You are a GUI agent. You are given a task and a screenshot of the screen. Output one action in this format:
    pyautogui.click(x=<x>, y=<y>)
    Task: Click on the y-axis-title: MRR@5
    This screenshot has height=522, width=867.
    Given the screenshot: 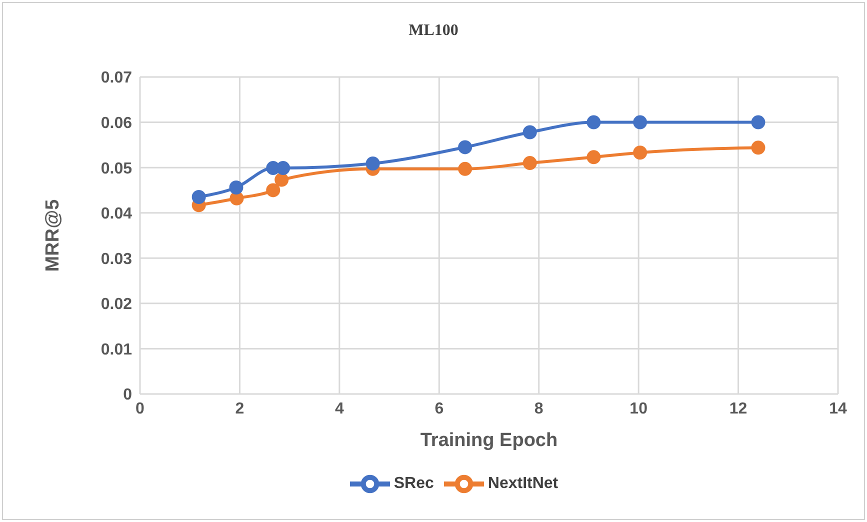 What is the action you would take?
    pyautogui.click(x=53, y=235)
    